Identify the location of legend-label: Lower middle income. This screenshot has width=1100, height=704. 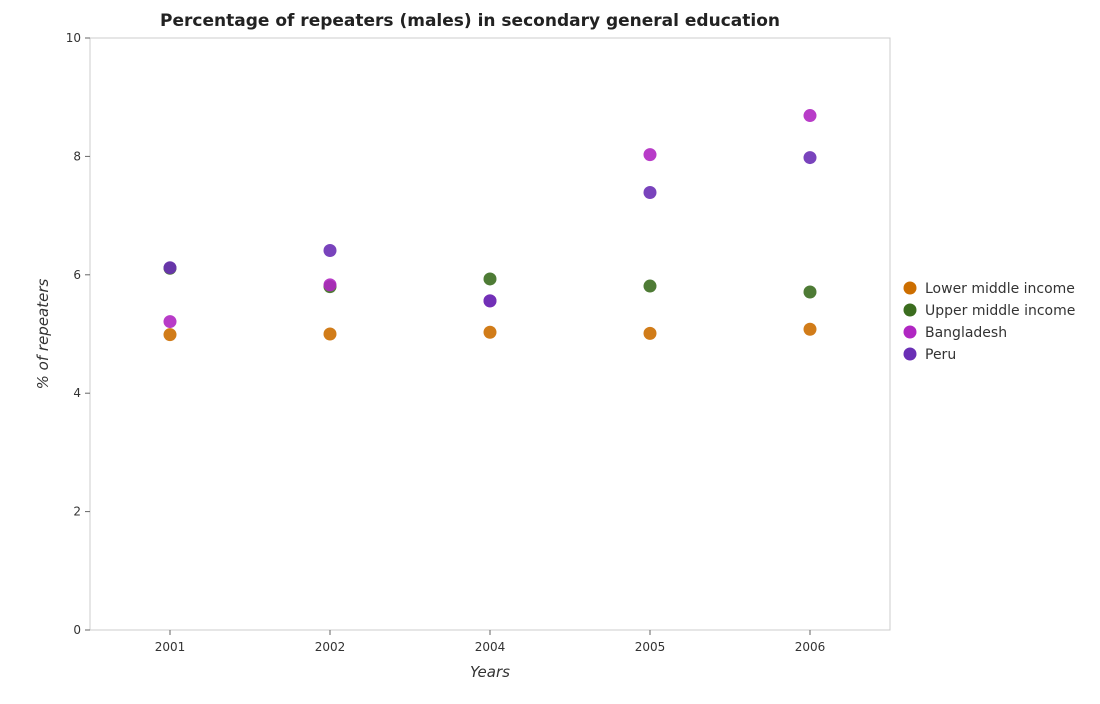
(1000, 289).